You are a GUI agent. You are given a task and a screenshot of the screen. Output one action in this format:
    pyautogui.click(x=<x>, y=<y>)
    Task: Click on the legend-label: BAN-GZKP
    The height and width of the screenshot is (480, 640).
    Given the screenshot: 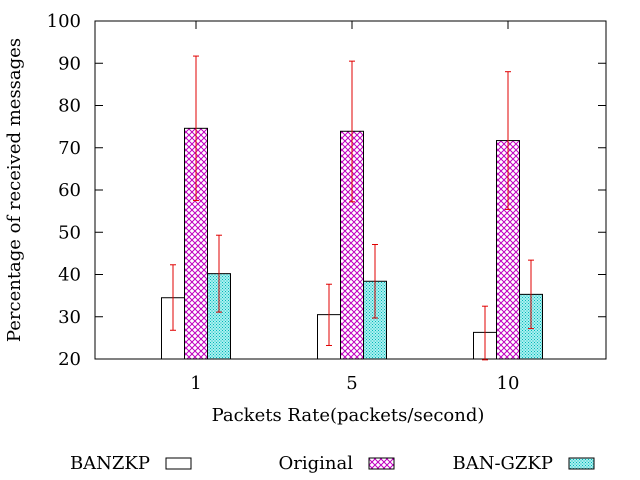 What is the action you would take?
    pyautogui.click(x=502, y=463)
    